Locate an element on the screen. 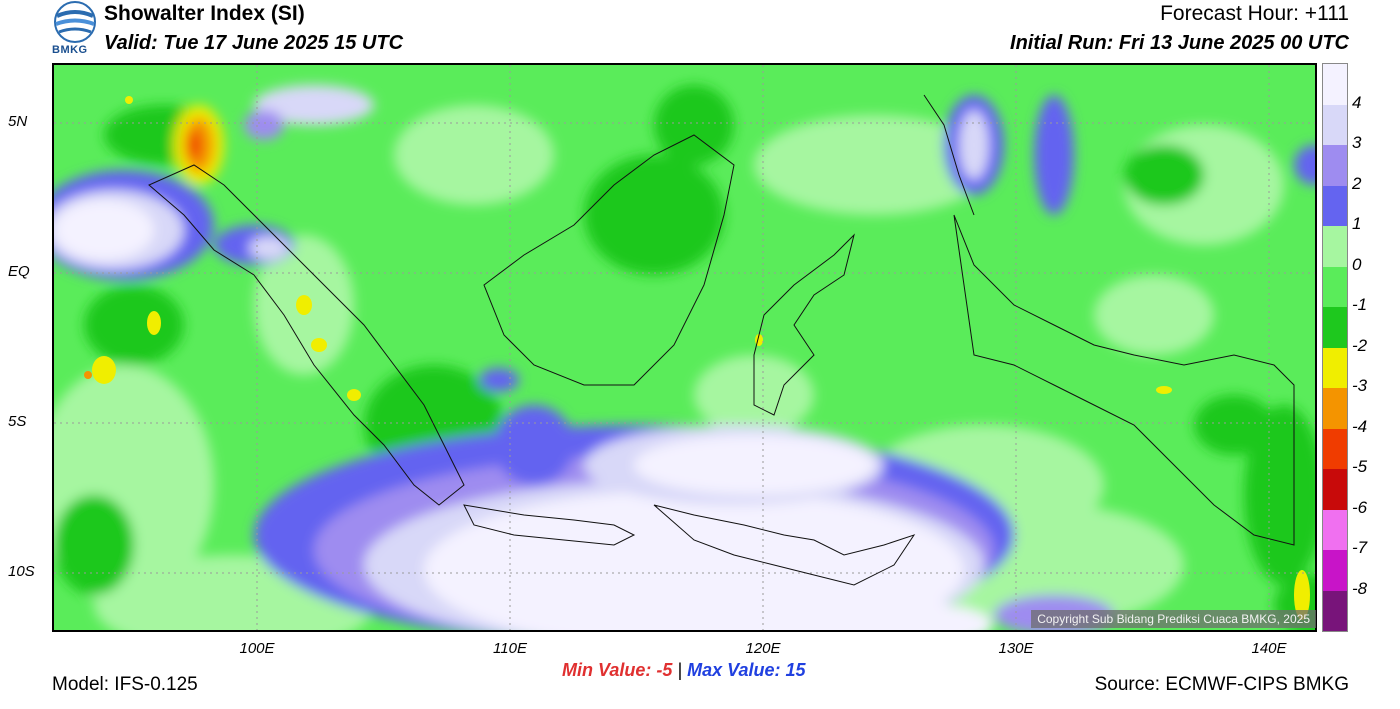  colorbar-label: -4 is located at coordinates (1360, 426).